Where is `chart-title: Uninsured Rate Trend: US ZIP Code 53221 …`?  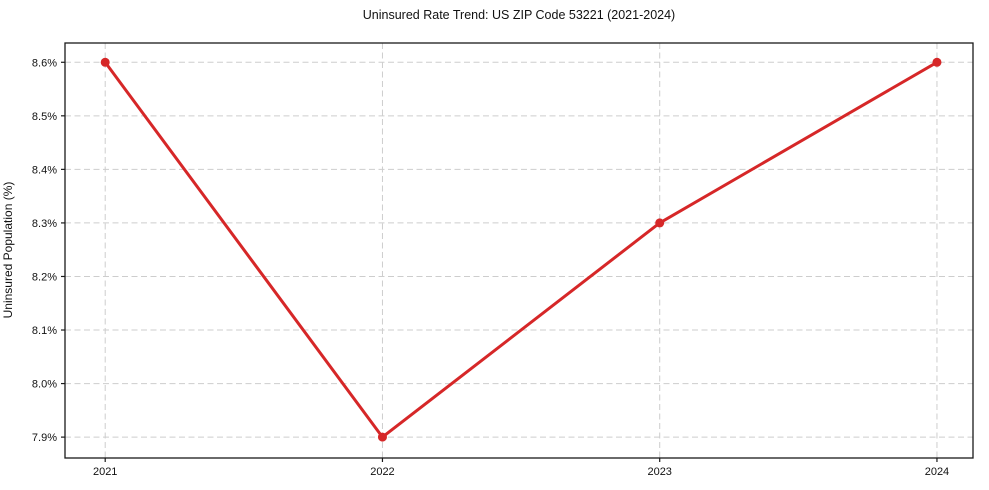
chart-title: Uninsured Rate Trend: US ZIP Code 53221 … is located at coordinates (519, 15).